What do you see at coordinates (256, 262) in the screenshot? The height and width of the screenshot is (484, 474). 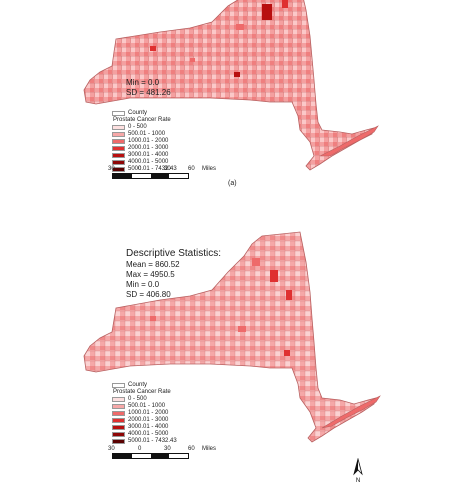 I see `hotspot-b3` at bounding box center [256, 262].